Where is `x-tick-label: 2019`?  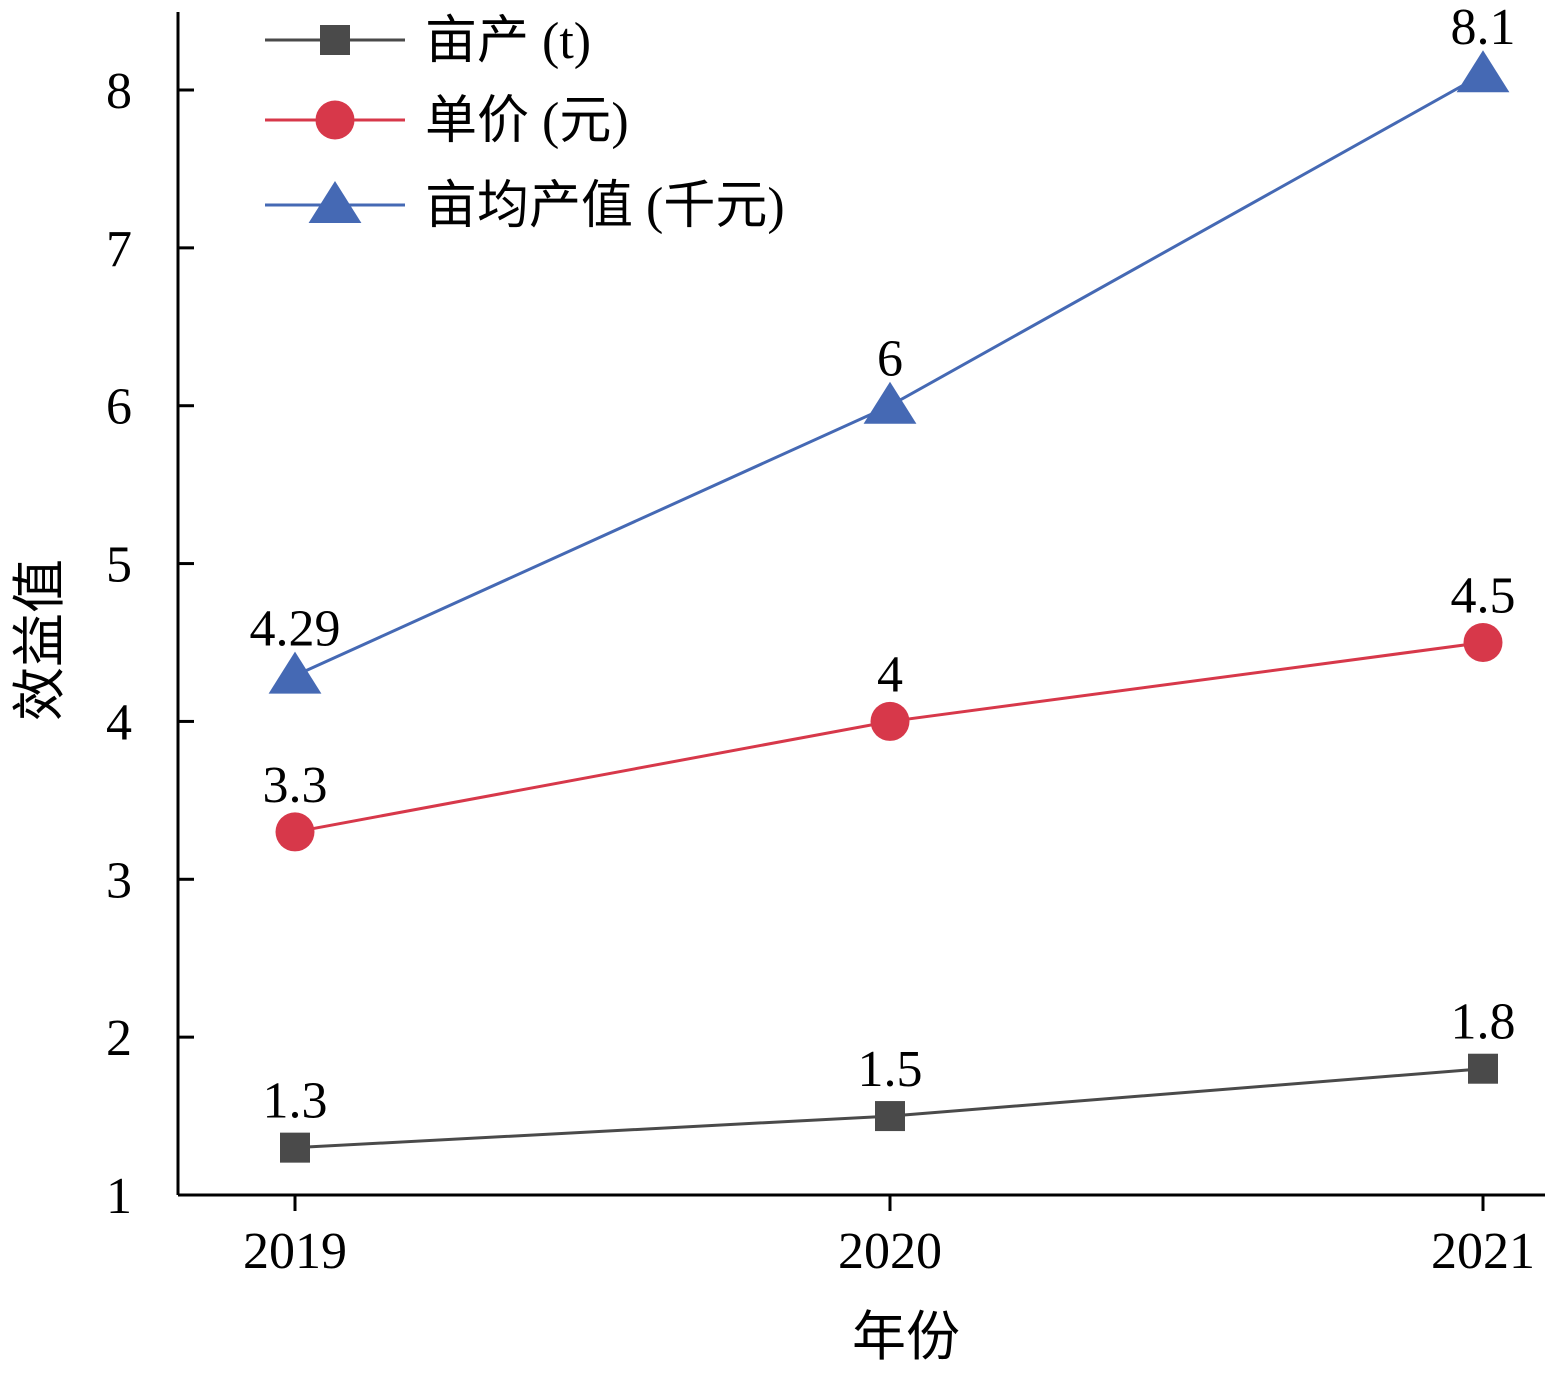
x-tick-label: 2019 is located at coordinates (295, 1251).